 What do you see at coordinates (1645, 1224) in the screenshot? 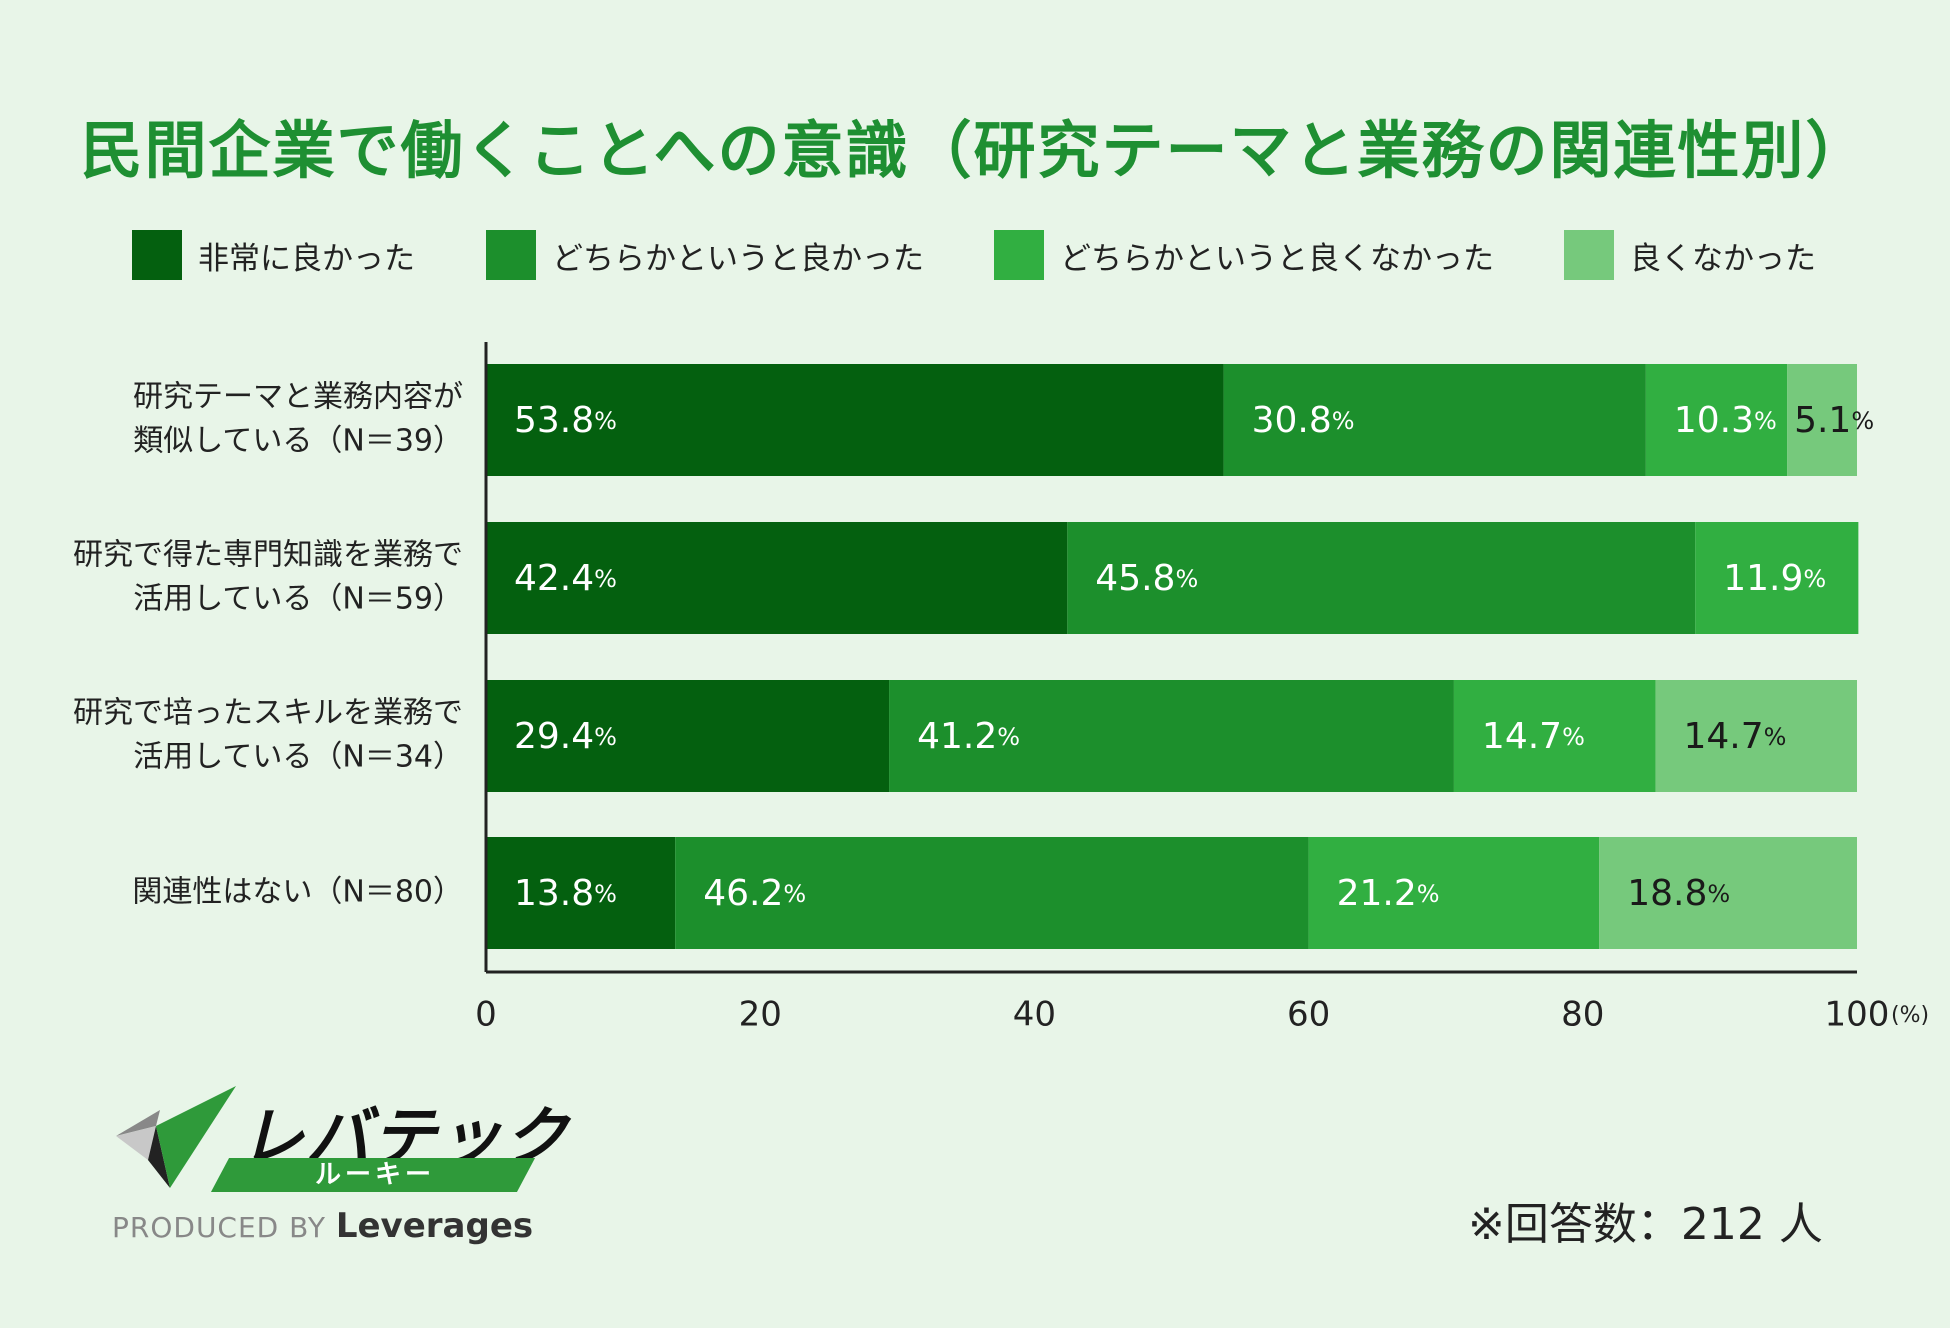
I see `respondent-count: ※回答数：212 人` at bounding box center [1645, 1224].